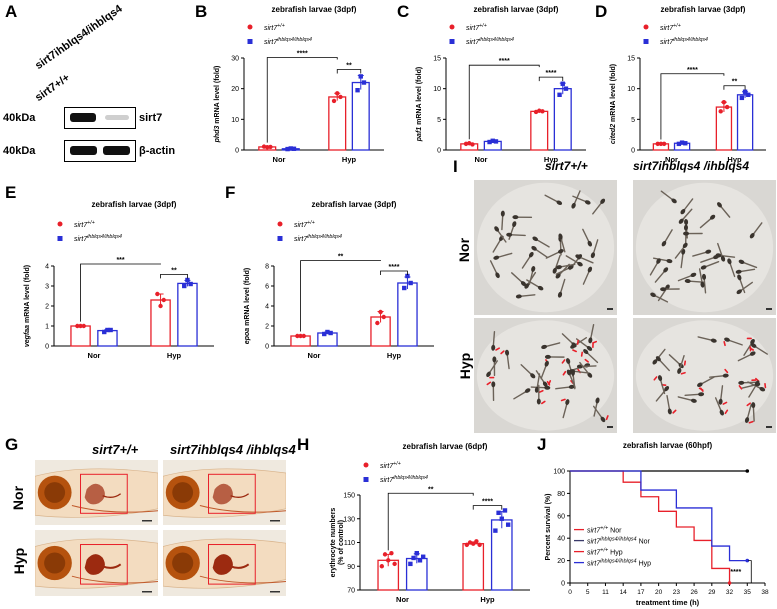 Image resolution: width=777 pixels, height=609 pixels. I want to click on sig-label-outer: ****, so click(504, 61).